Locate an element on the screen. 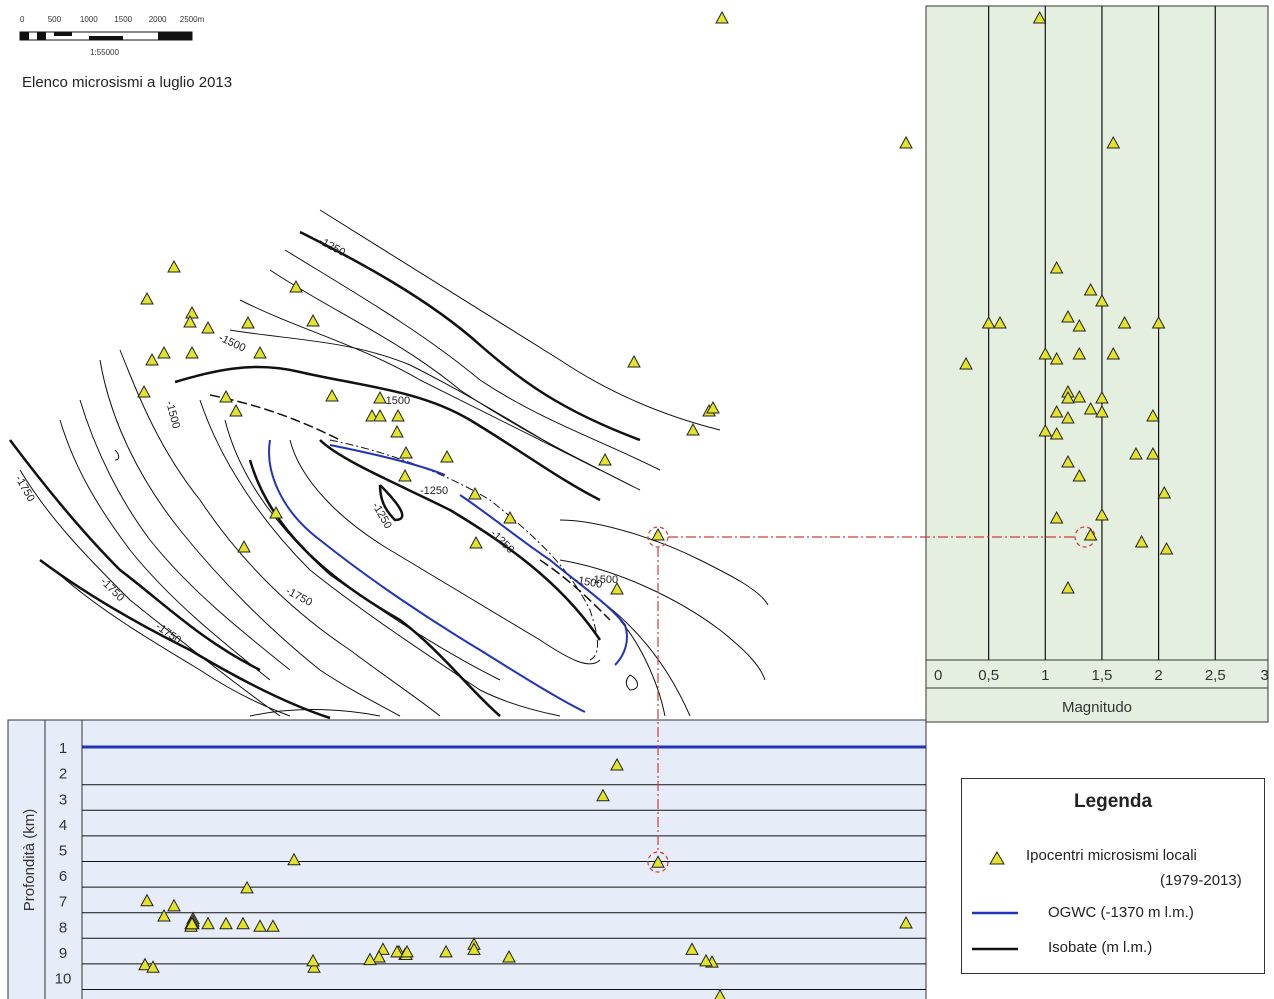 The image size is (1274, 999). depth-tick-label: 9 is located at coordinates (63, 953).